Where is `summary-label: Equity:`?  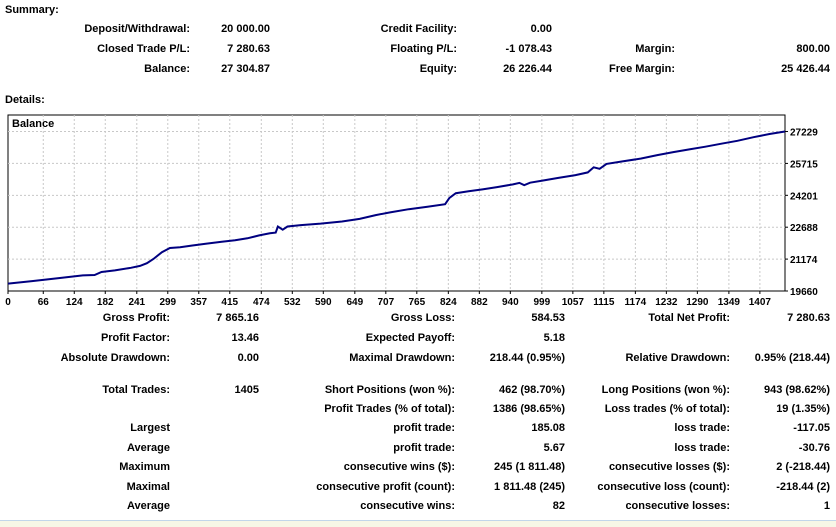
summary-label: Equity: is located at coordinates (438, 69).